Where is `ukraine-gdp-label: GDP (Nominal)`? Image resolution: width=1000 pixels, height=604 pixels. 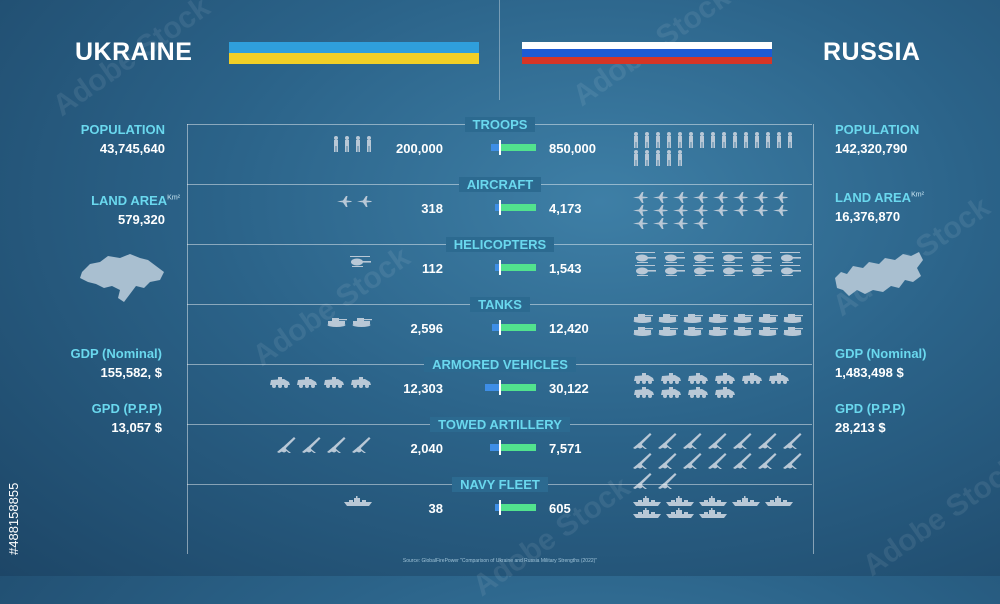
ukraine-gdp-label: GDP (Nominal) is located at coordinates (116, 353).